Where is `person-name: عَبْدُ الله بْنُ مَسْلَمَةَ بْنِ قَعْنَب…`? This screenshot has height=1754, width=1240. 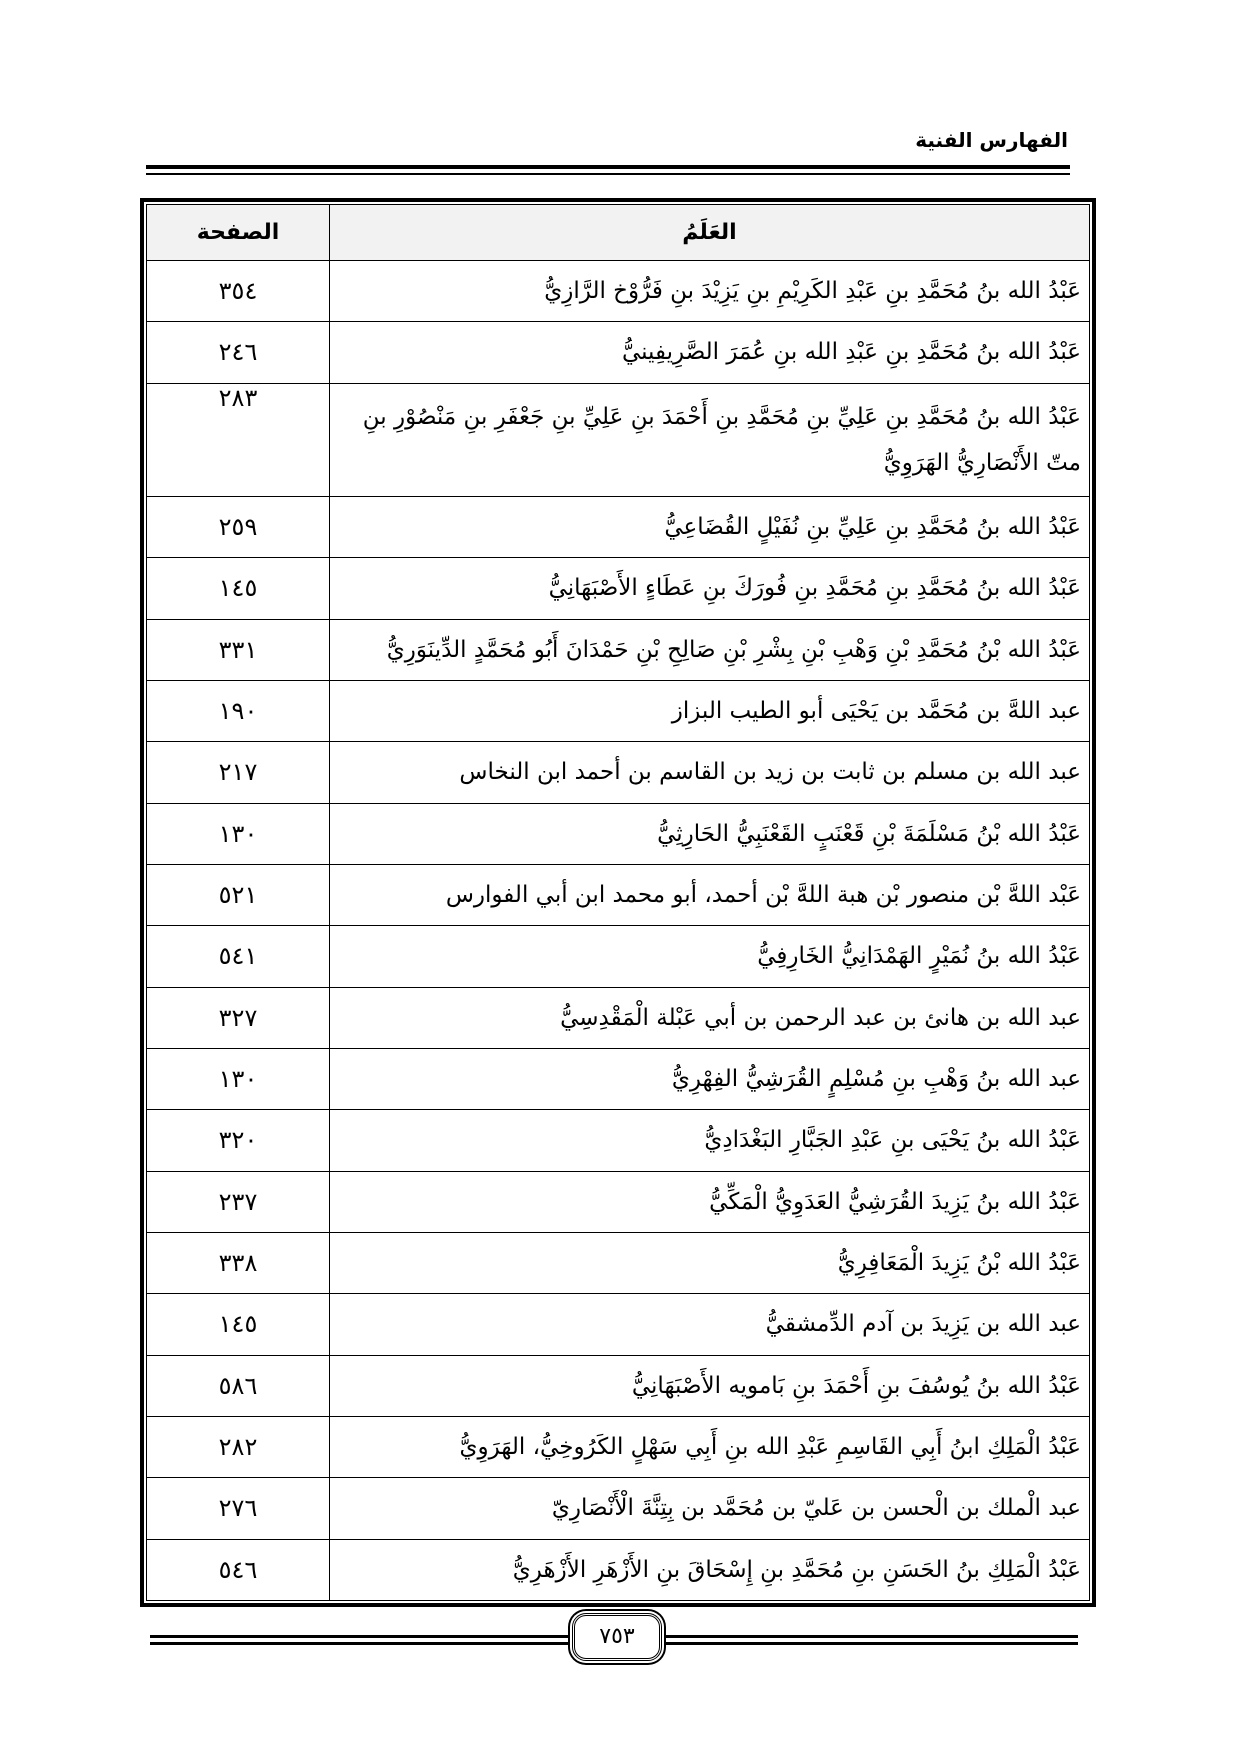 person-name: عَبْدُ الله بْنُ مَسْلَمَةَ بْنِ قَعْنَب… is located at coordinates (709, 833).